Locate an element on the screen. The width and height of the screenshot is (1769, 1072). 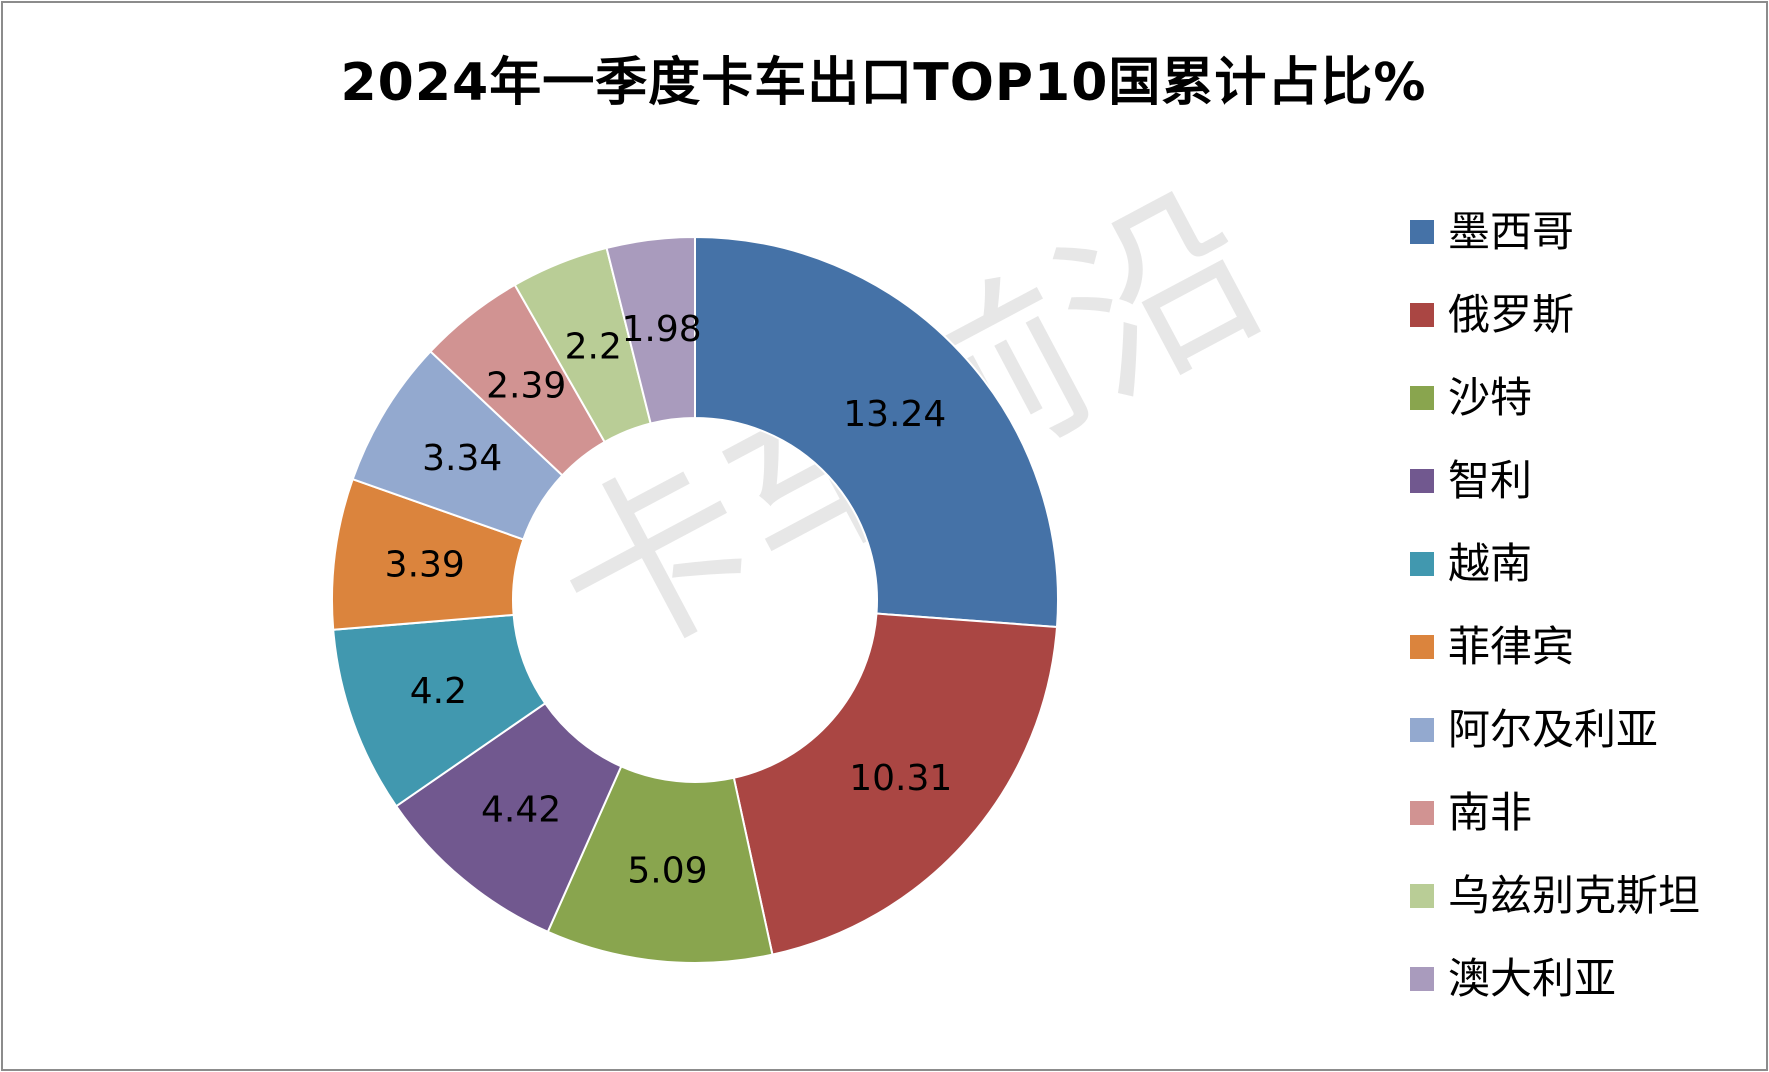
legend-label: 南非 is located at coordinates (1490, 812).